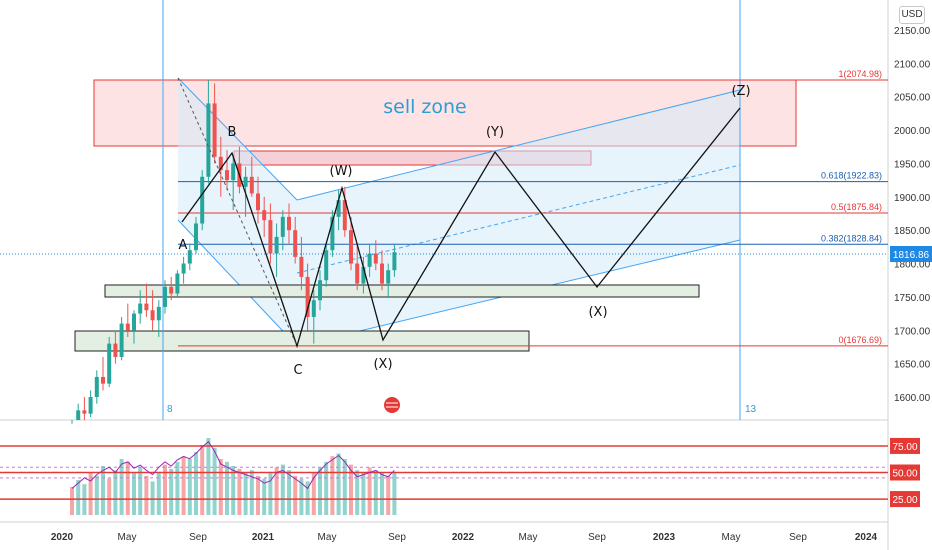  I want to click on x-tick-label: 2023, so click(664, 537).